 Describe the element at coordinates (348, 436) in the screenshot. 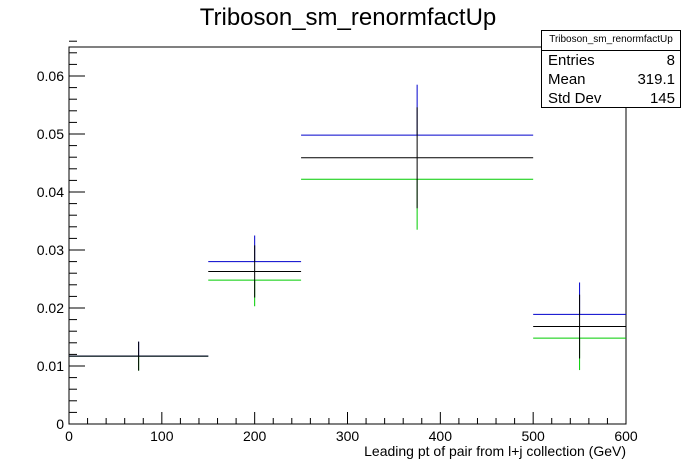

I see `x-tick-label: 300` at that location.